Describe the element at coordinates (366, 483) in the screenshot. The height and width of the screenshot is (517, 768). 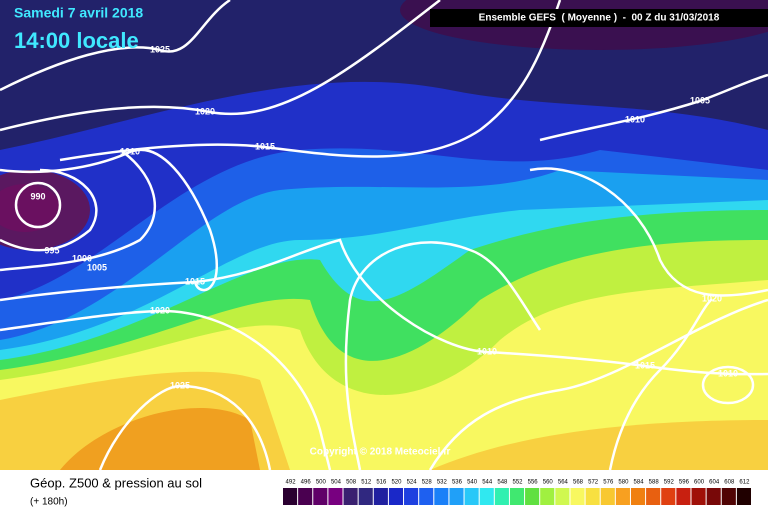
I see `scale-label: 512` at that location.